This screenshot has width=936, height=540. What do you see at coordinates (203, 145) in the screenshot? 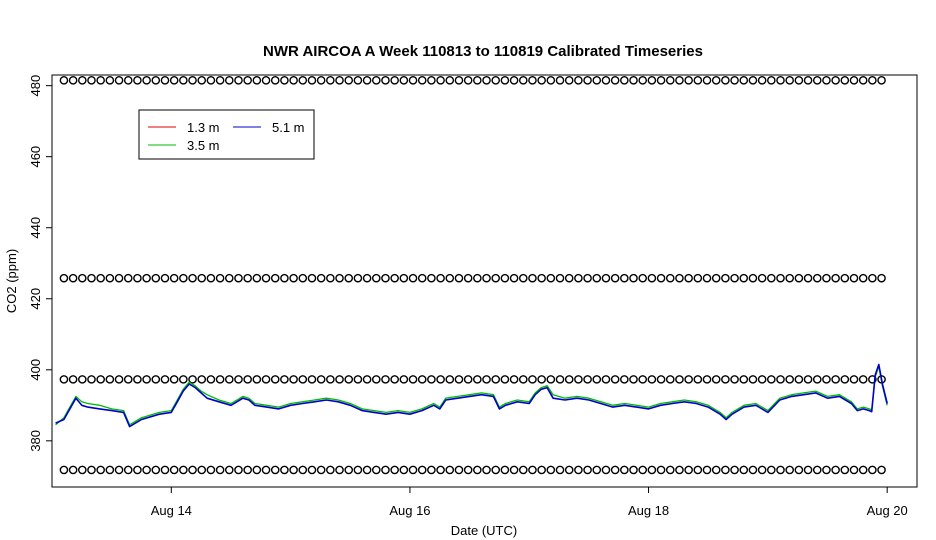
I see `legend-label-3-5m: 3.5 m` at bounding box center [203, 145].